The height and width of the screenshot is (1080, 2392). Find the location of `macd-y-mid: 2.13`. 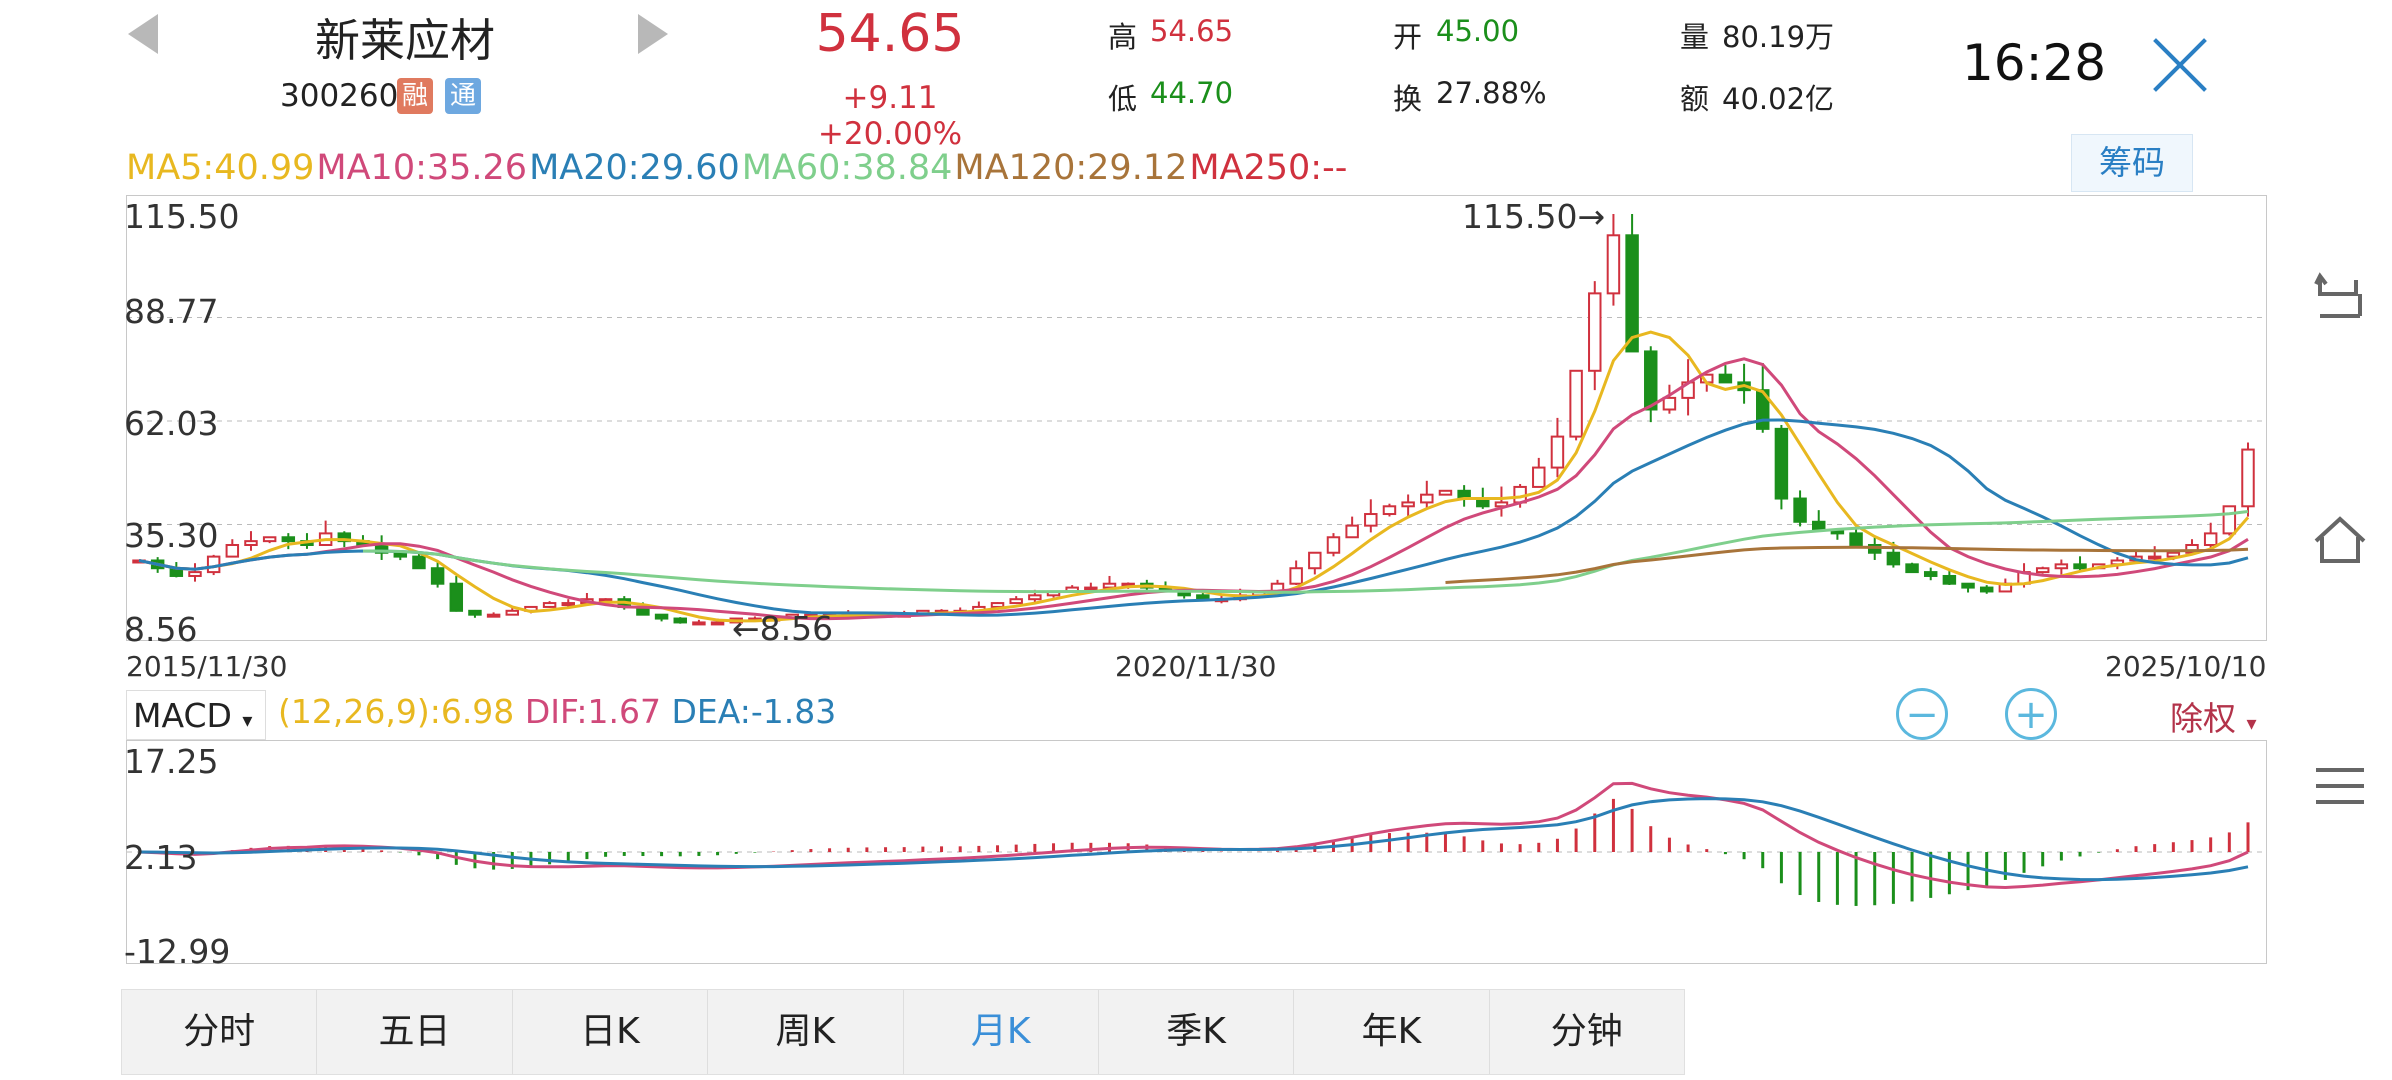

macd-y-mid: 2.13 is located at coordinates (161, 857).